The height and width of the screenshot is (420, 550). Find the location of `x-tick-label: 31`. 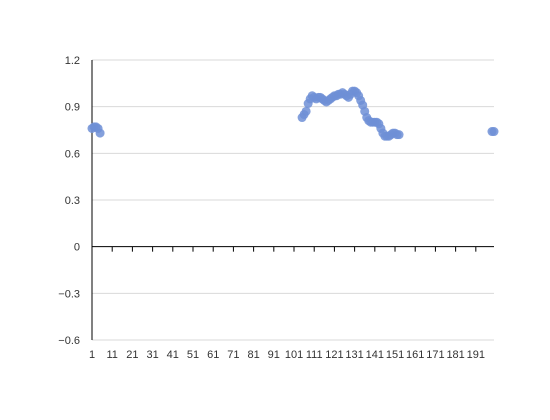

x-tick-label: 31 is located at coordinates (152, 355).